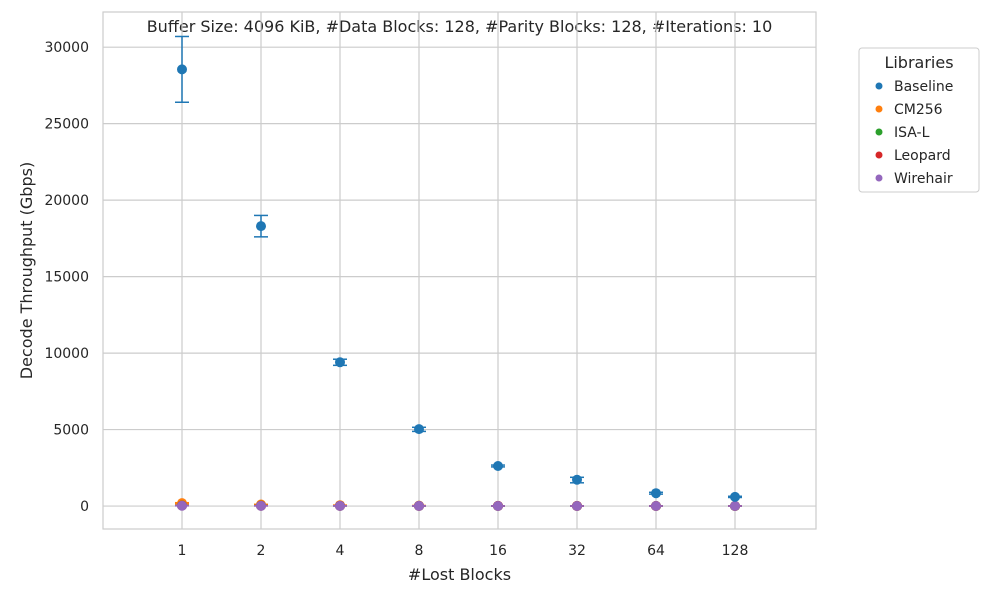 This screenshot has height=600, width=1000. Describe the element at coordinates (84, 507) in the screenshot. I see `y-tick-label: 0` at that location.